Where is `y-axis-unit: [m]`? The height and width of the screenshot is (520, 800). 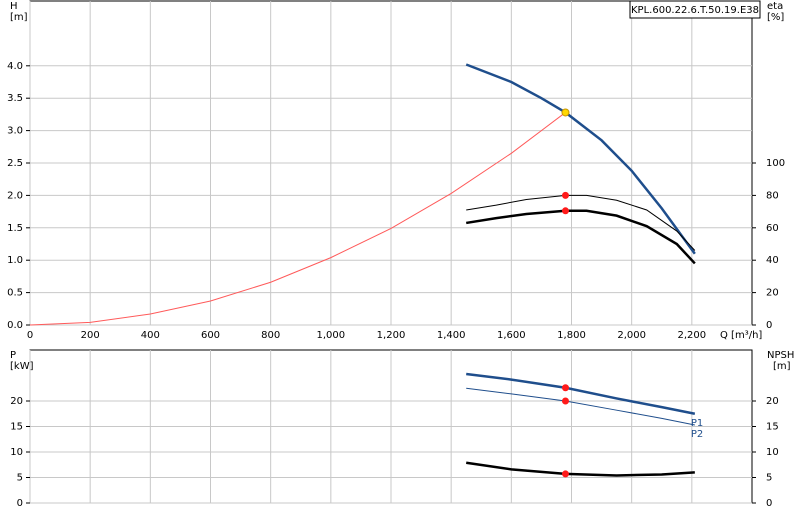
y-axis-unit: [m] is located at coordinates (19, 17).